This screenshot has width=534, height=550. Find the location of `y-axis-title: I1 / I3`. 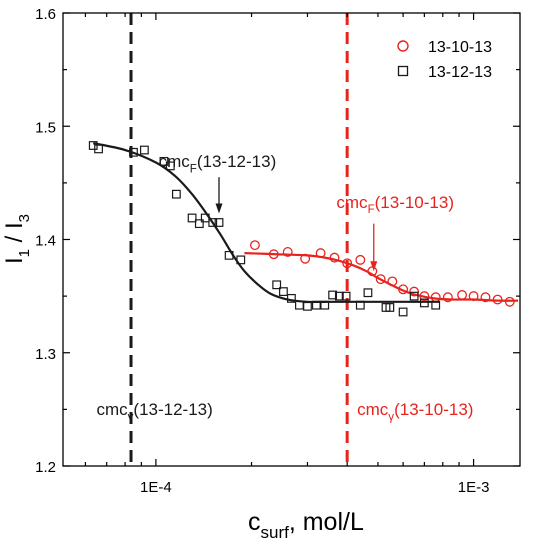

y-axis-title: I1 / I3 is located at coordinates (17, 239).